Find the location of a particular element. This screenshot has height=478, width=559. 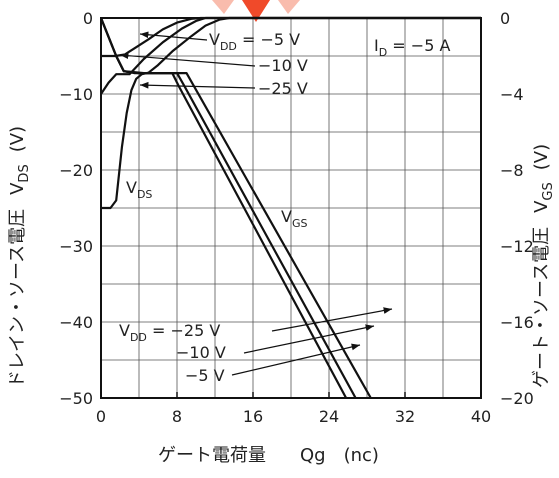

annotation-top-25: −25 V is located at coordinates (283, 88).